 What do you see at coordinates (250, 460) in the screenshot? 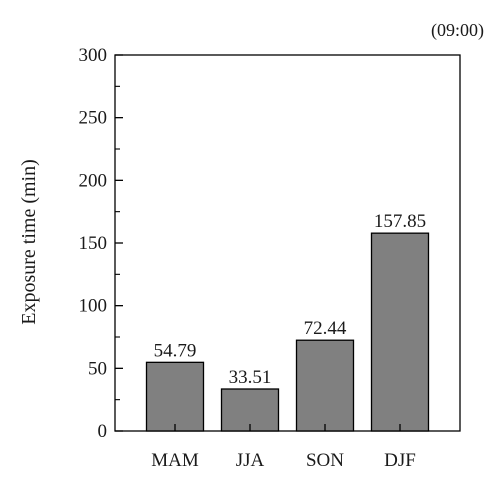
I see `x-tick-label-jja: JJA` at bounding box center [250, 460].